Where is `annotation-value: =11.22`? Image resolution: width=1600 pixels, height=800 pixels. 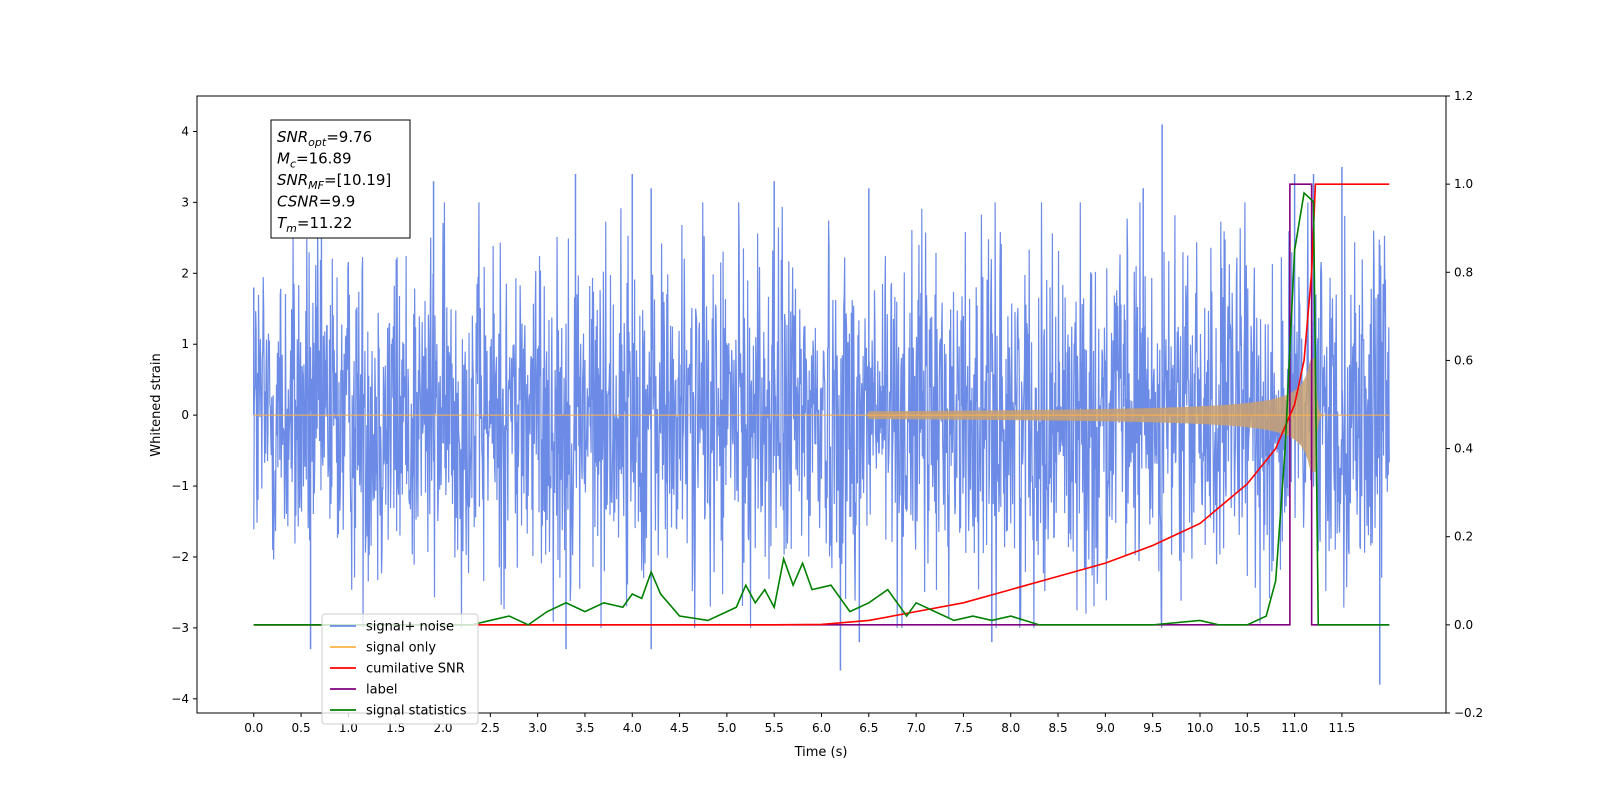
annotation-value: =11.22 is located at coordinates (325, 223).